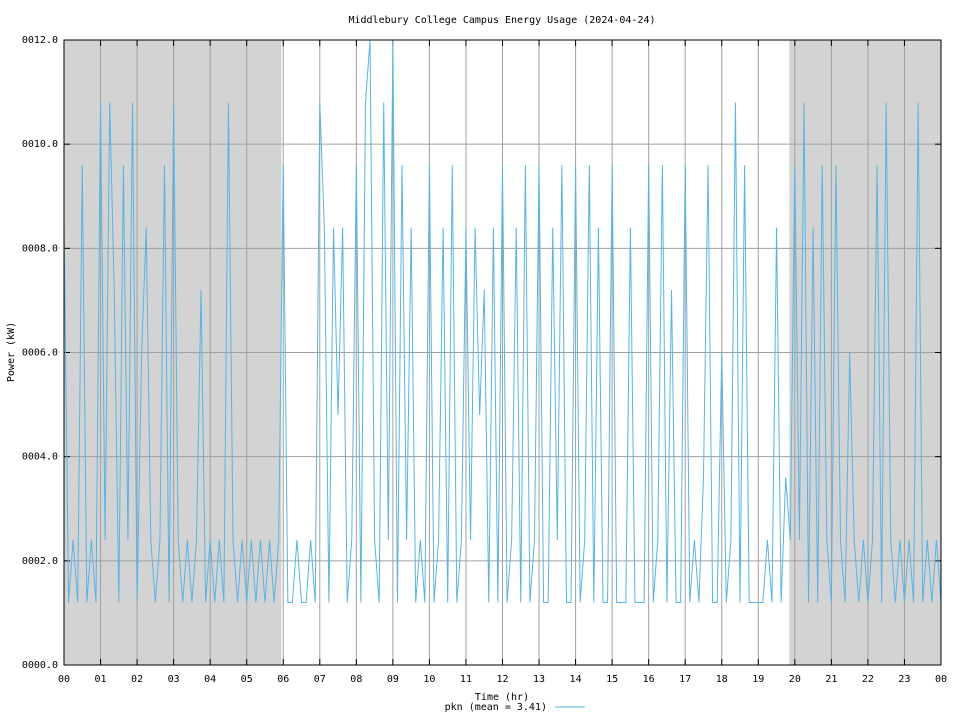  Describe the element at coordinates (40, 40) in the screenshot. I see `y-tick-label: 0012.0` at that location.